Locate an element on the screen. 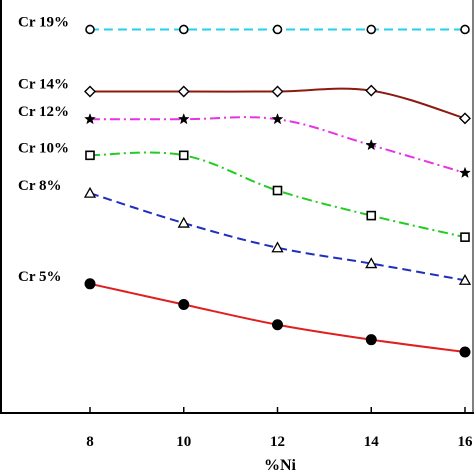 The height and width of the screenshot is (474, 474). series-label: Cr 5% is located at coordinates (39, 277).